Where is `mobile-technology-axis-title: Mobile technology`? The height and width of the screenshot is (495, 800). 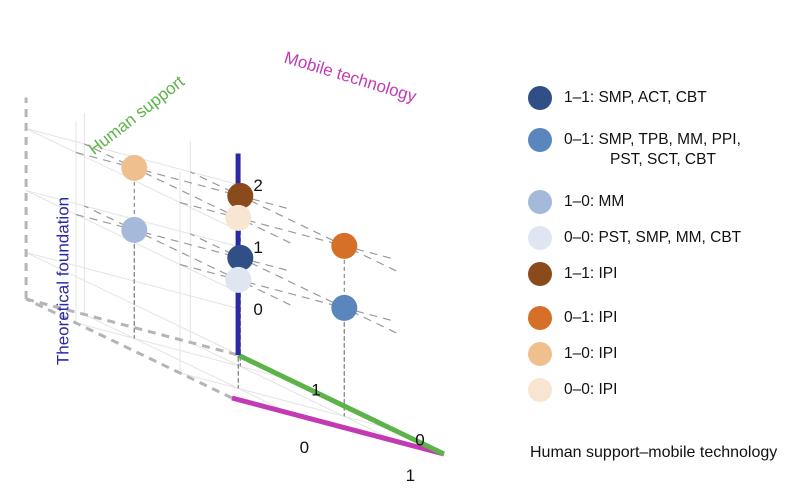 mobile-technology-axis-title: Mobile technology is located at coordinates (350, 77).